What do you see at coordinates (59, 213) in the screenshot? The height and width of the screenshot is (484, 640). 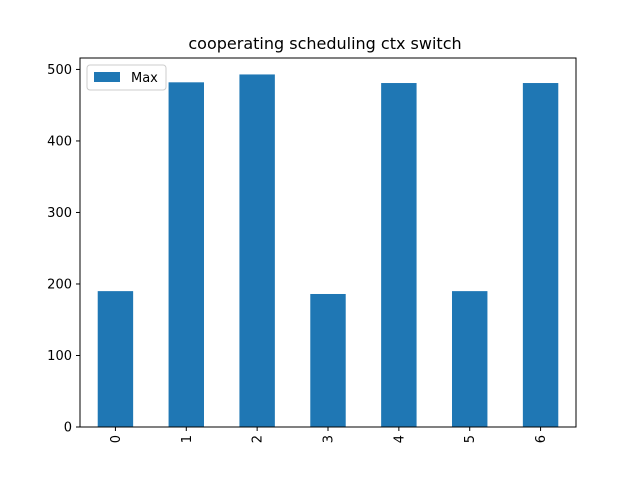 I see `y-tick-label-300: 300` at bounding box center [59, 213].